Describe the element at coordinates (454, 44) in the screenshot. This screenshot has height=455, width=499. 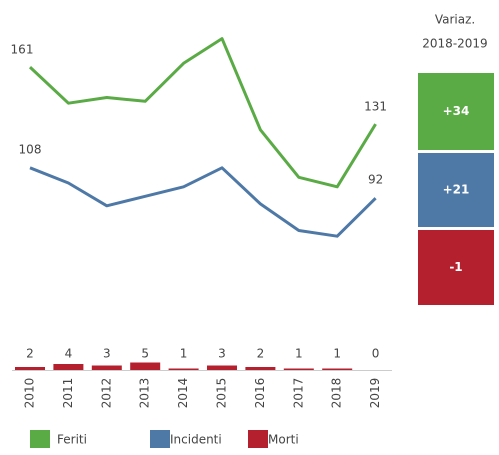
I see `panel-subtitle: 2018-2019` at that location.